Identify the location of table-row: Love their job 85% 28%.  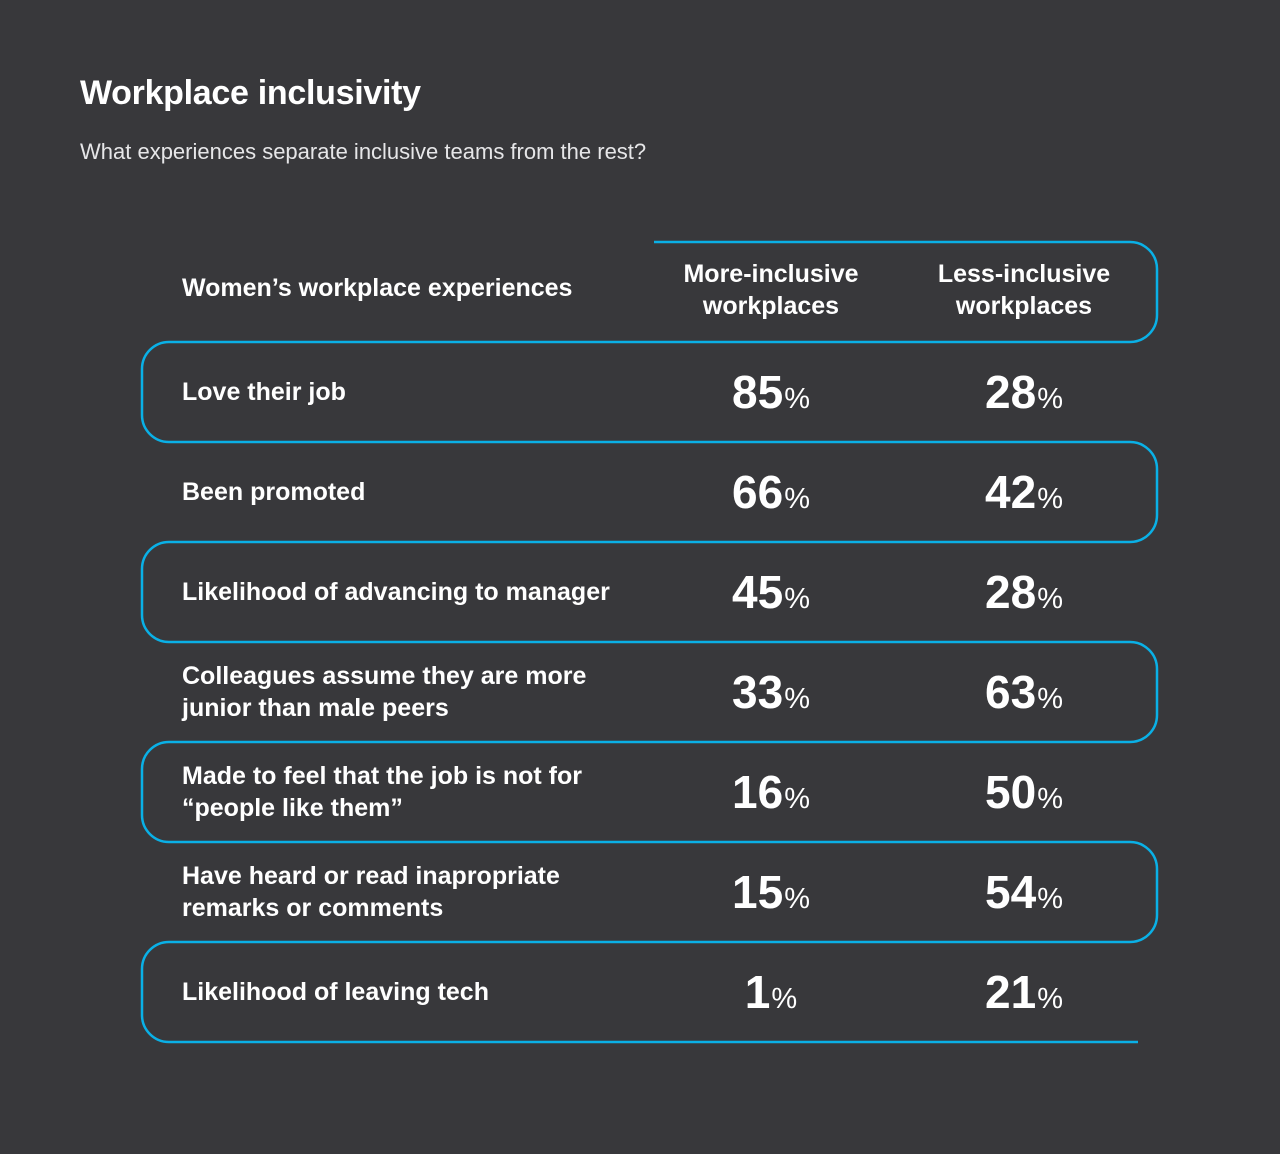
(649, 392).